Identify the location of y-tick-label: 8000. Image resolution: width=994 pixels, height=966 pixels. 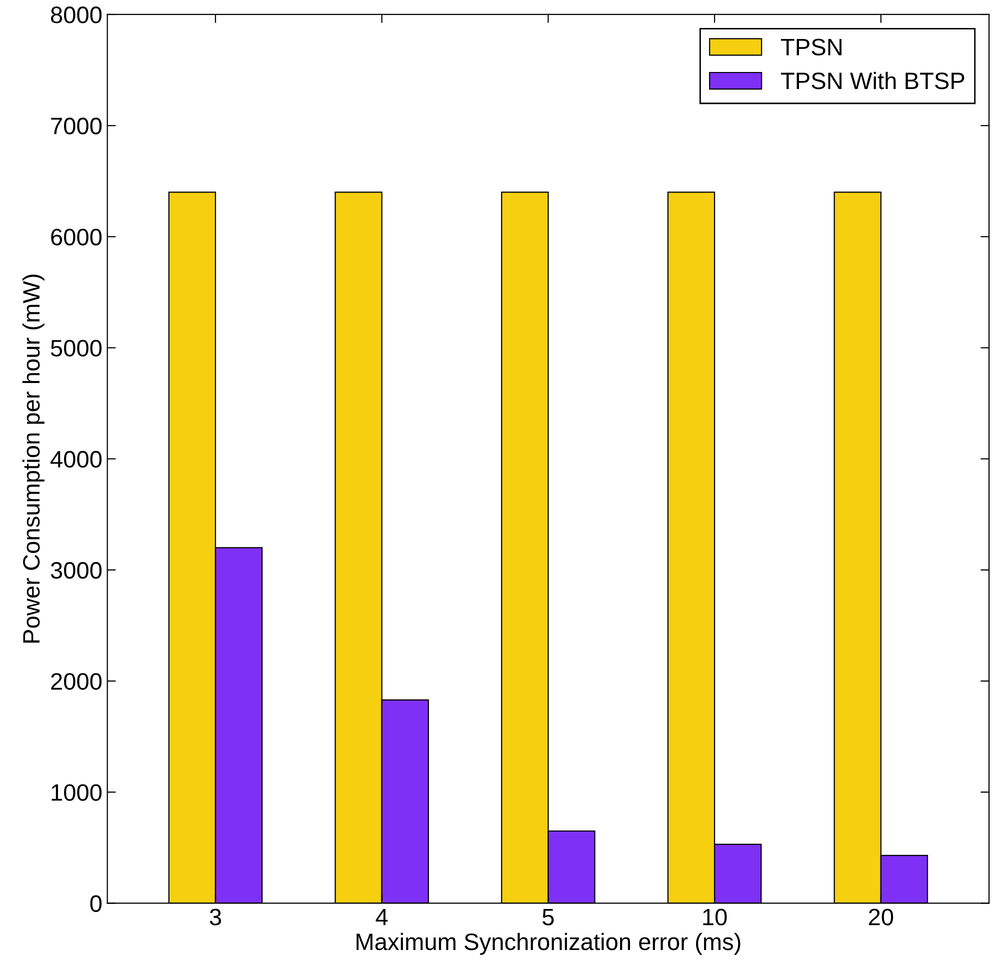
(76, 15).